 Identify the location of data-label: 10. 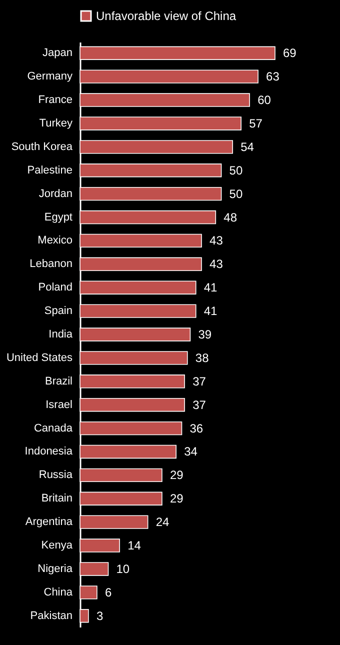
(123, 569).